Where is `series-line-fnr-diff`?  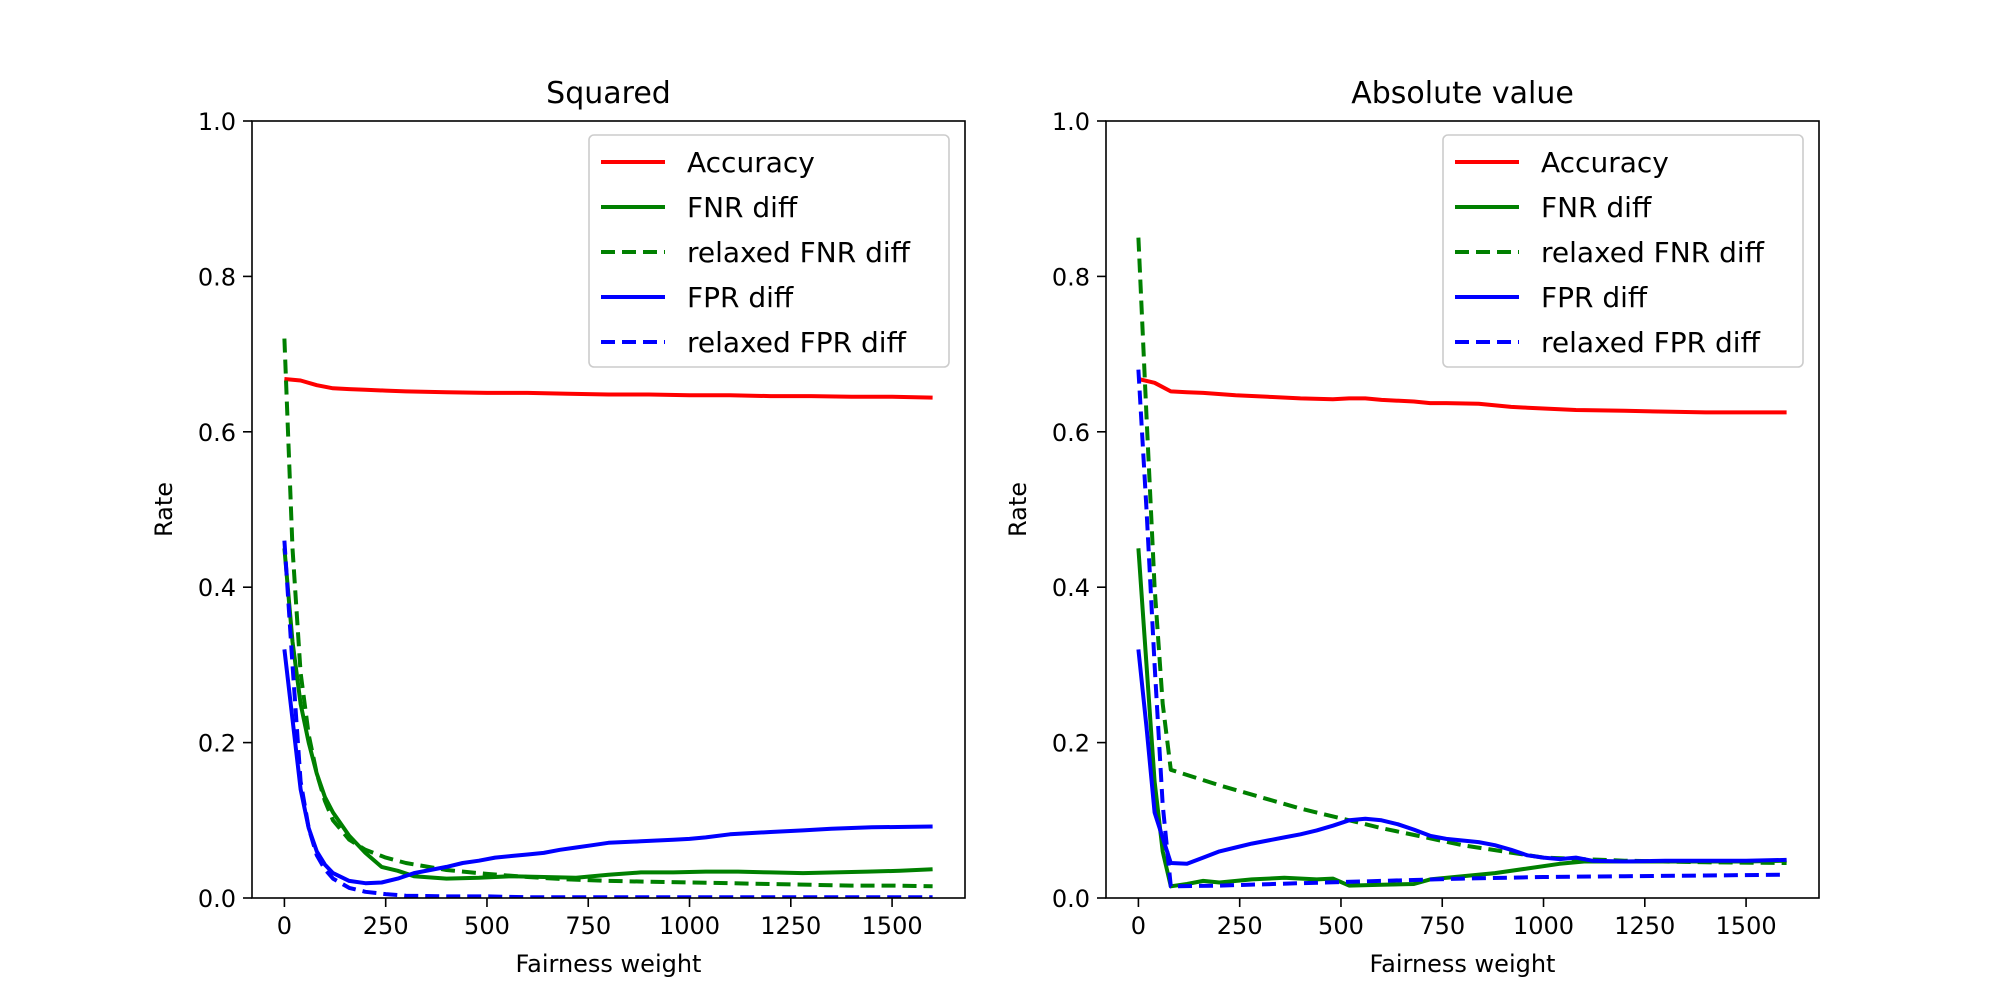 series-line-fnr-diff is located at coordinates (1461, 718).